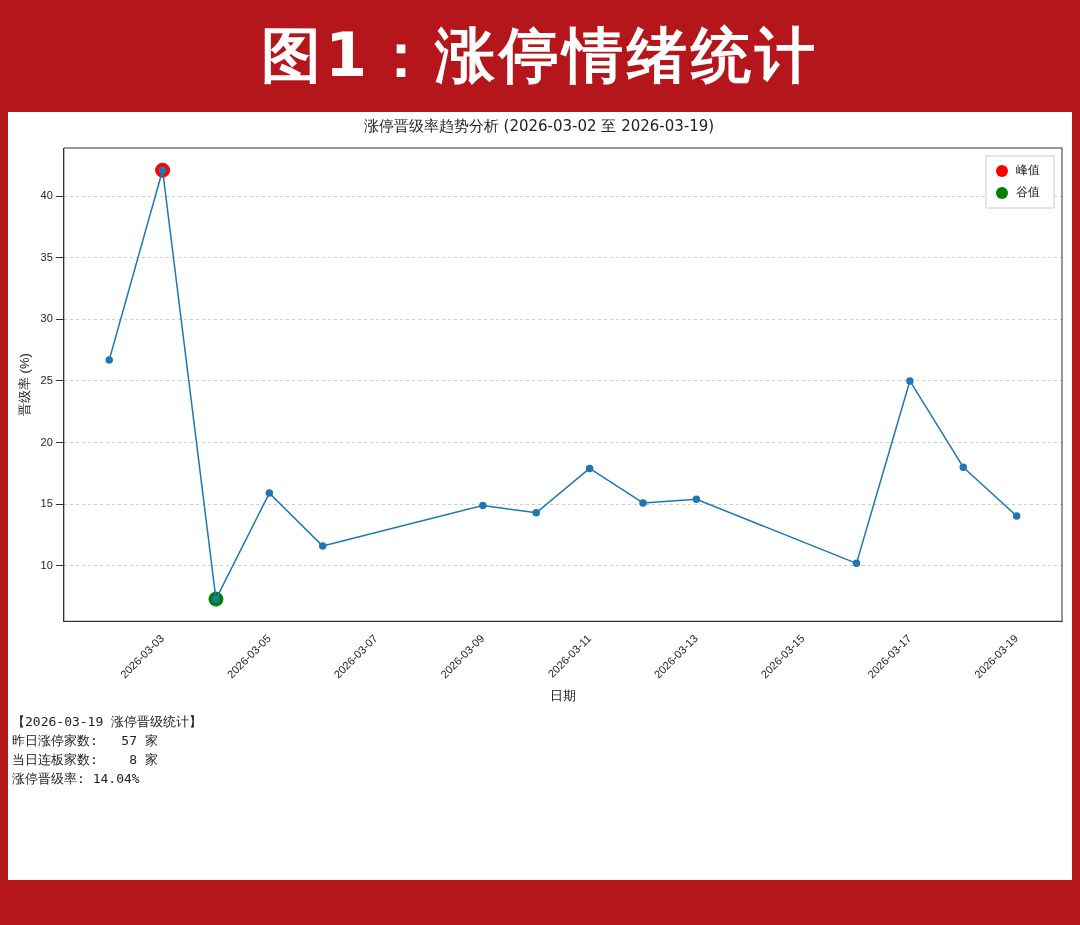 This screenshot has width=1080, height=925. What do you see at coordinates (46, 318) in the screenshot?
I see `y-tick-label: 30` at bounding box center [46, 318].